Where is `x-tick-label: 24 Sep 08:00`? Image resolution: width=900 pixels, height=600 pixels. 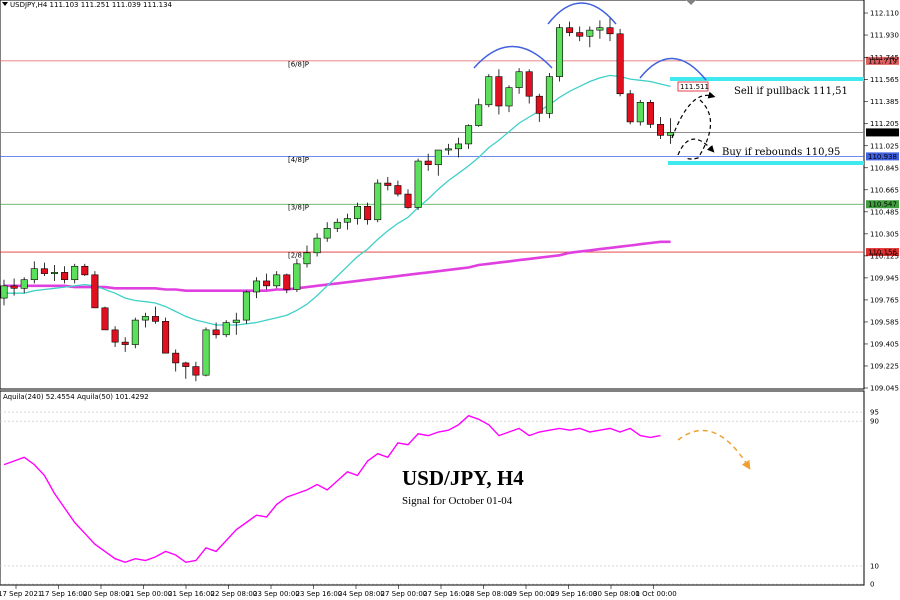
x-tick-label: 24 Sep 08:00 is located at coordinates (361, 594).